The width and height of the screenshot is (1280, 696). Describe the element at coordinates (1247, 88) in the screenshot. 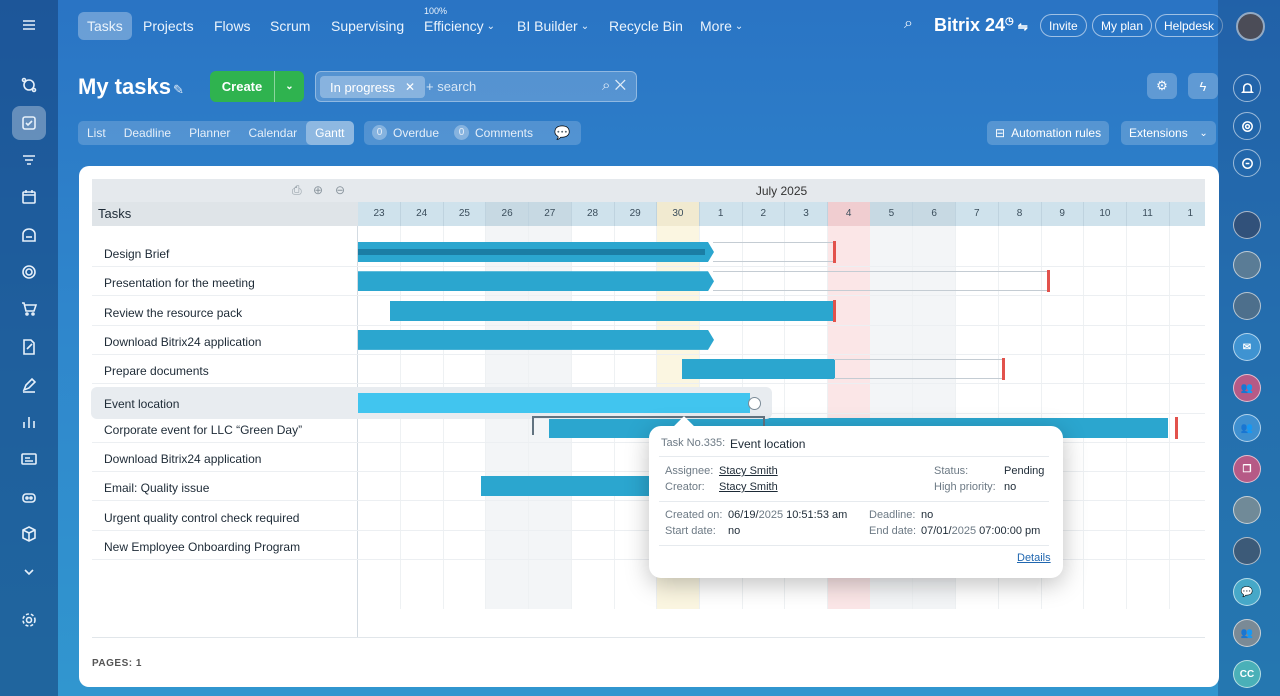

I see `notifications-icon` at that location.